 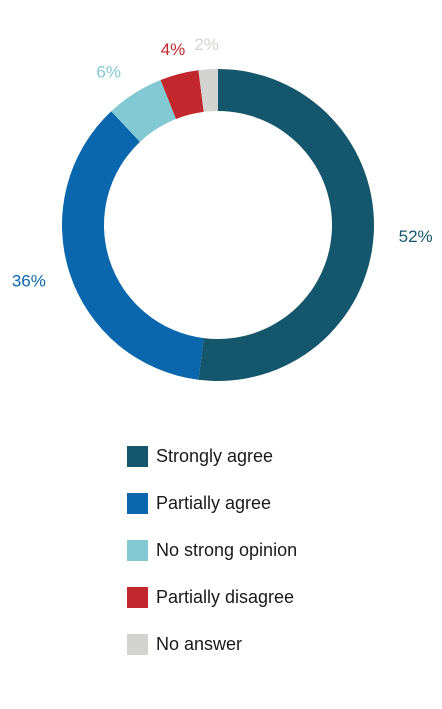 I want to click on slice-label-no-answer: 2%, so click(x=206, y=44).